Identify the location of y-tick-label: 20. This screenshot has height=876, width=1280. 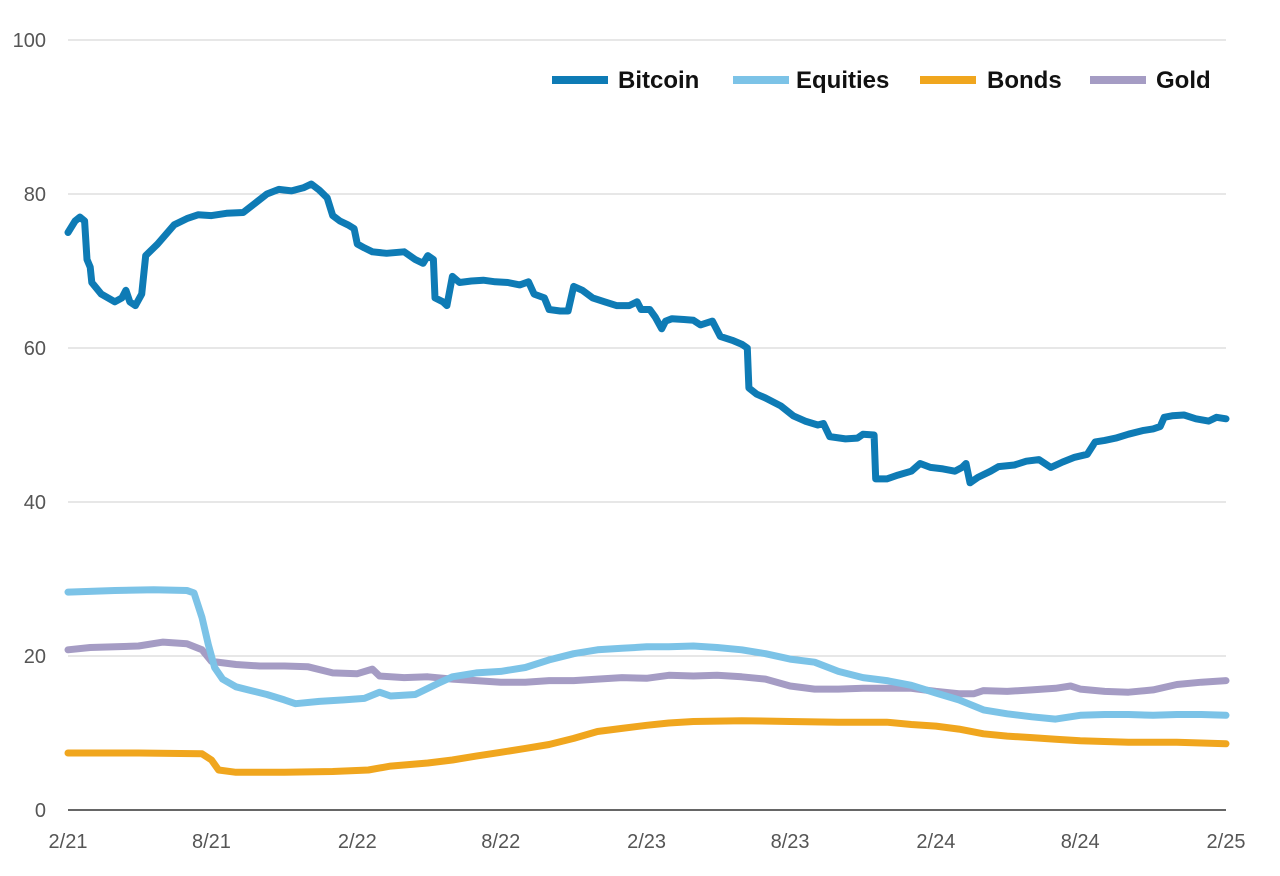
(35, 657).